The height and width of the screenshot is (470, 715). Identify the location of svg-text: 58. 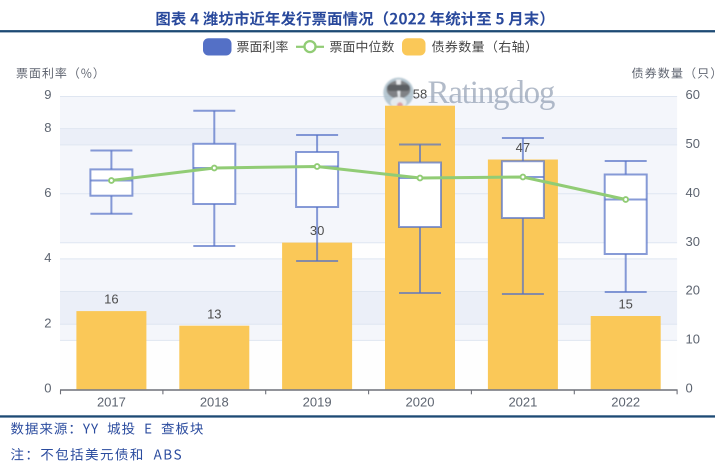
(420, 93).